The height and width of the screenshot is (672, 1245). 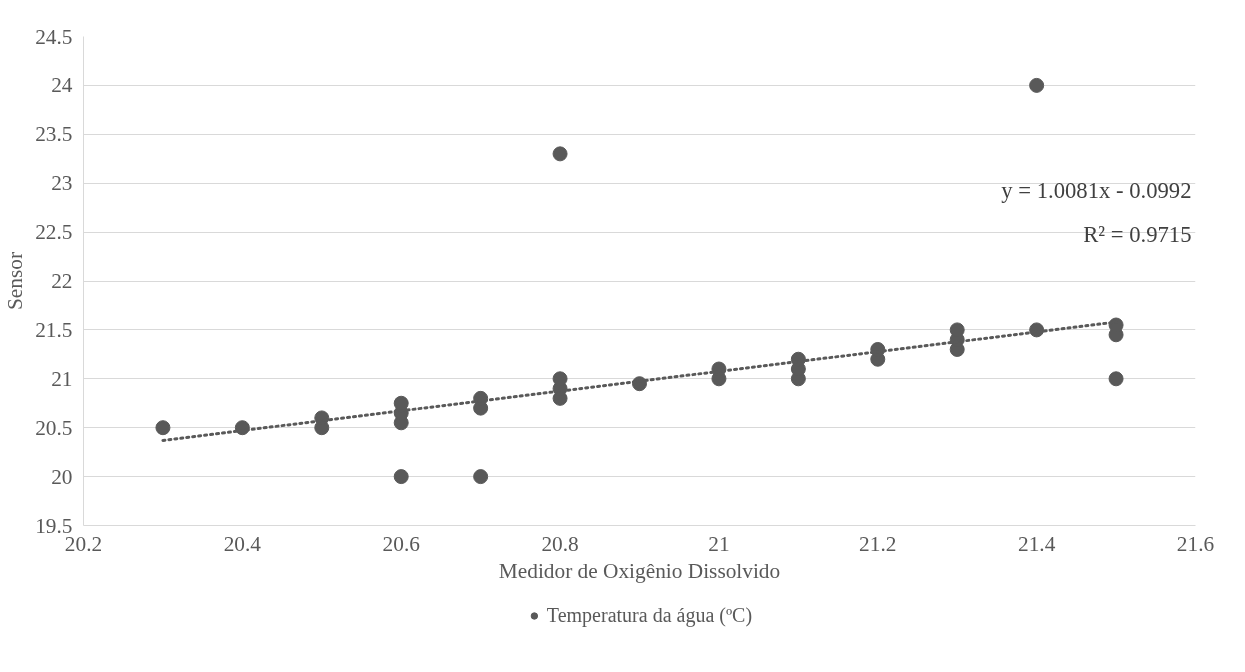 I want to click on x-tick-label: 21.2, so click(x=878, y=543).